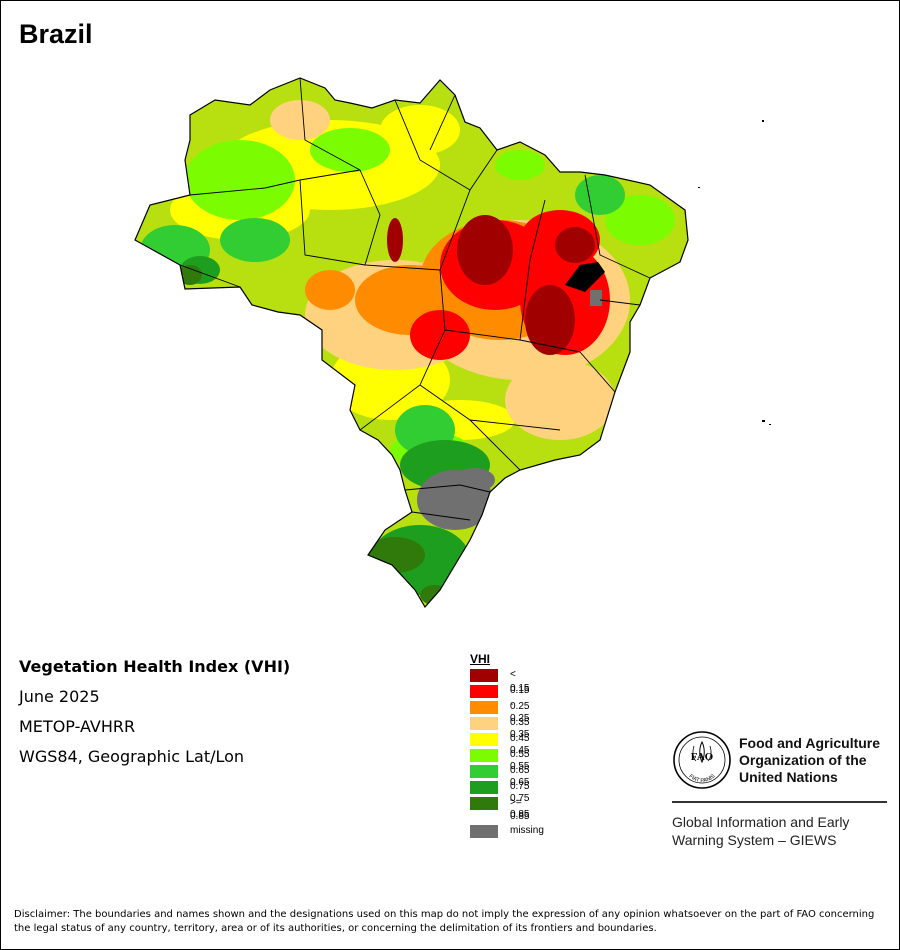  I want to click on legend-title: VHI, so click(480, 659).